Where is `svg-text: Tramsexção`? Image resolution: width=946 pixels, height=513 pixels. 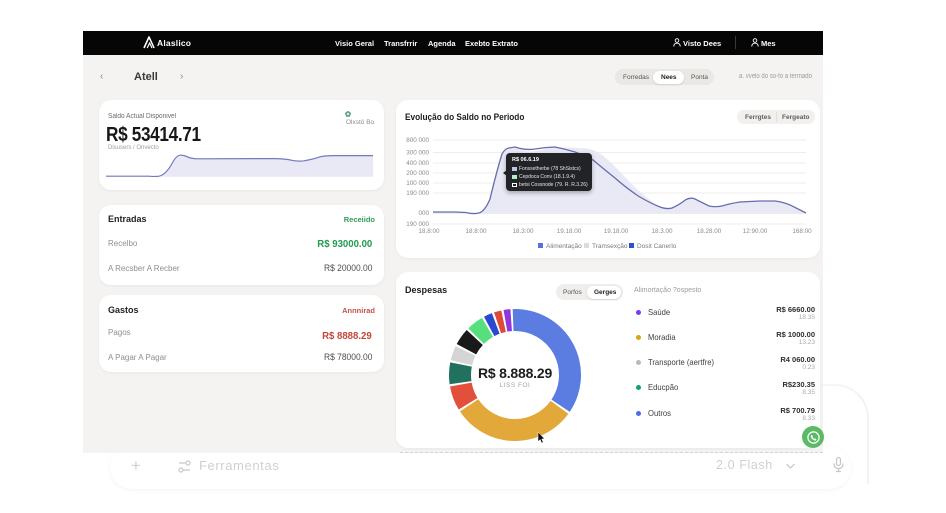 svg-text: Tramsexção is located at coordinates (610, 246).